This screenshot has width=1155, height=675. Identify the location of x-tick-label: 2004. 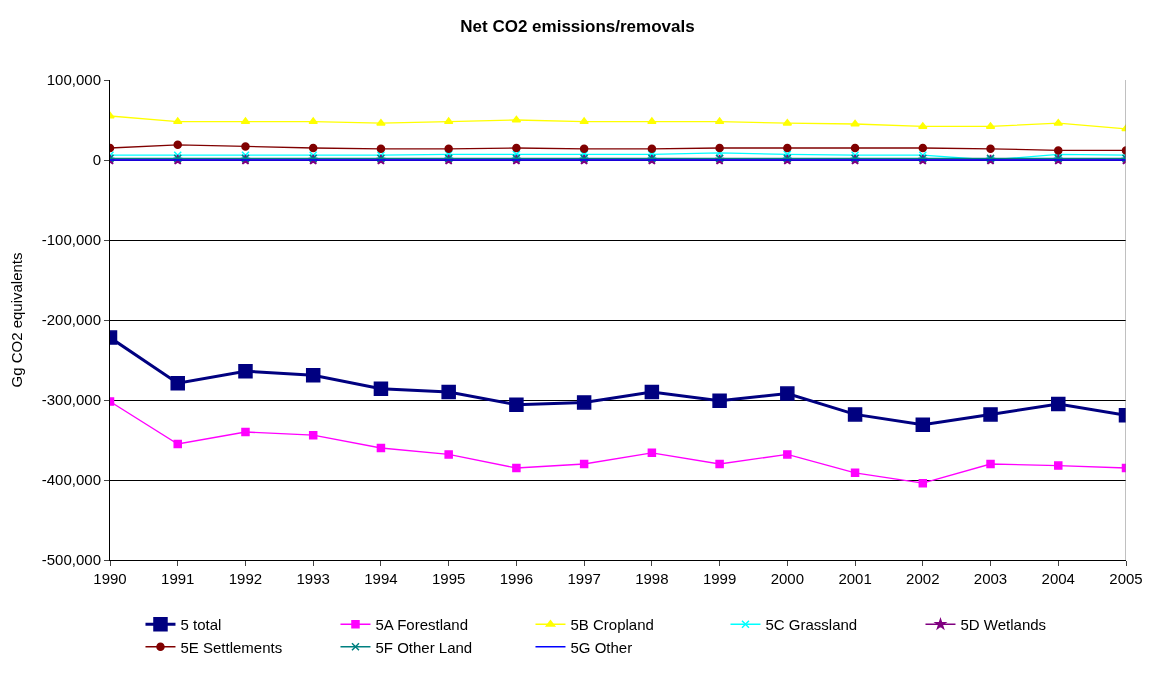
(1058, 578).